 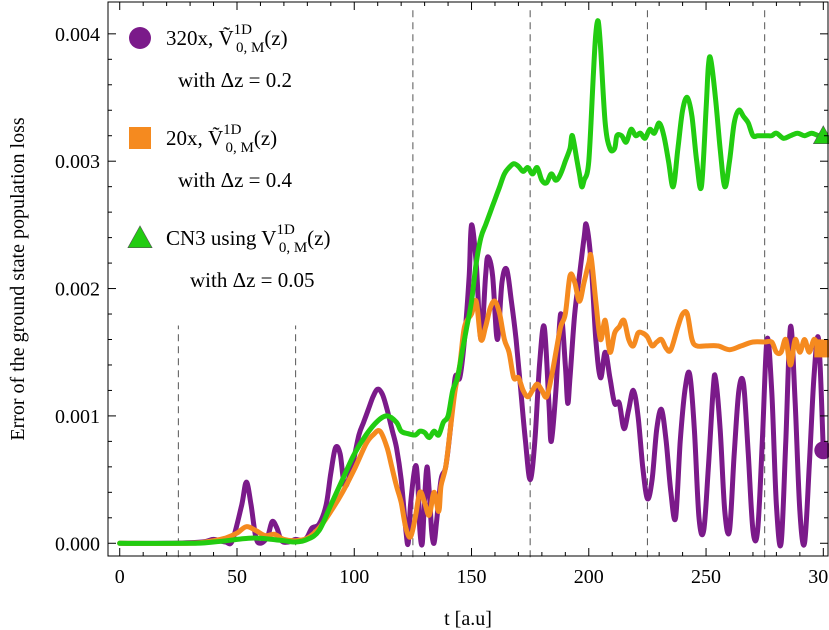 I want to click on legend-marker-20x, so click(x=140, y=138).